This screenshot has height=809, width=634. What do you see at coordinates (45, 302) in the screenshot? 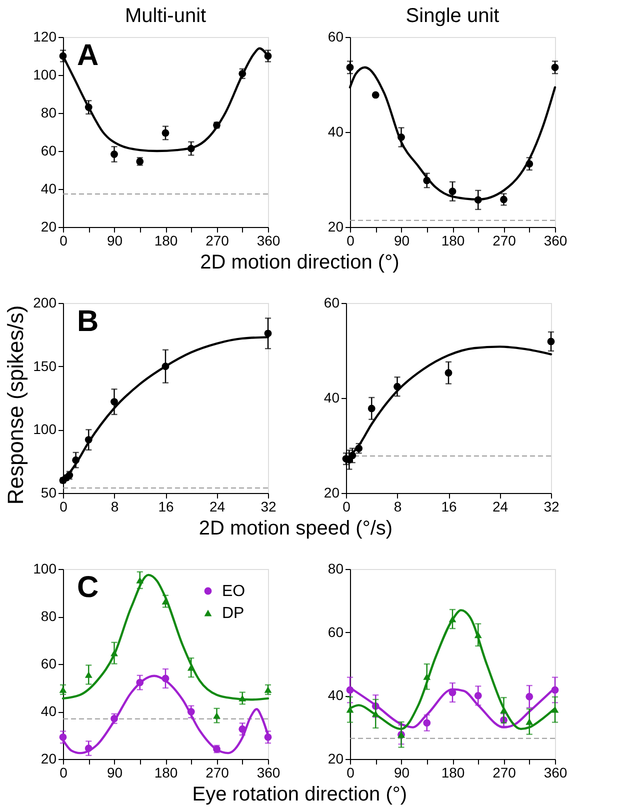
I see `y-tick-label: 200` at bounding box center [45, 302].